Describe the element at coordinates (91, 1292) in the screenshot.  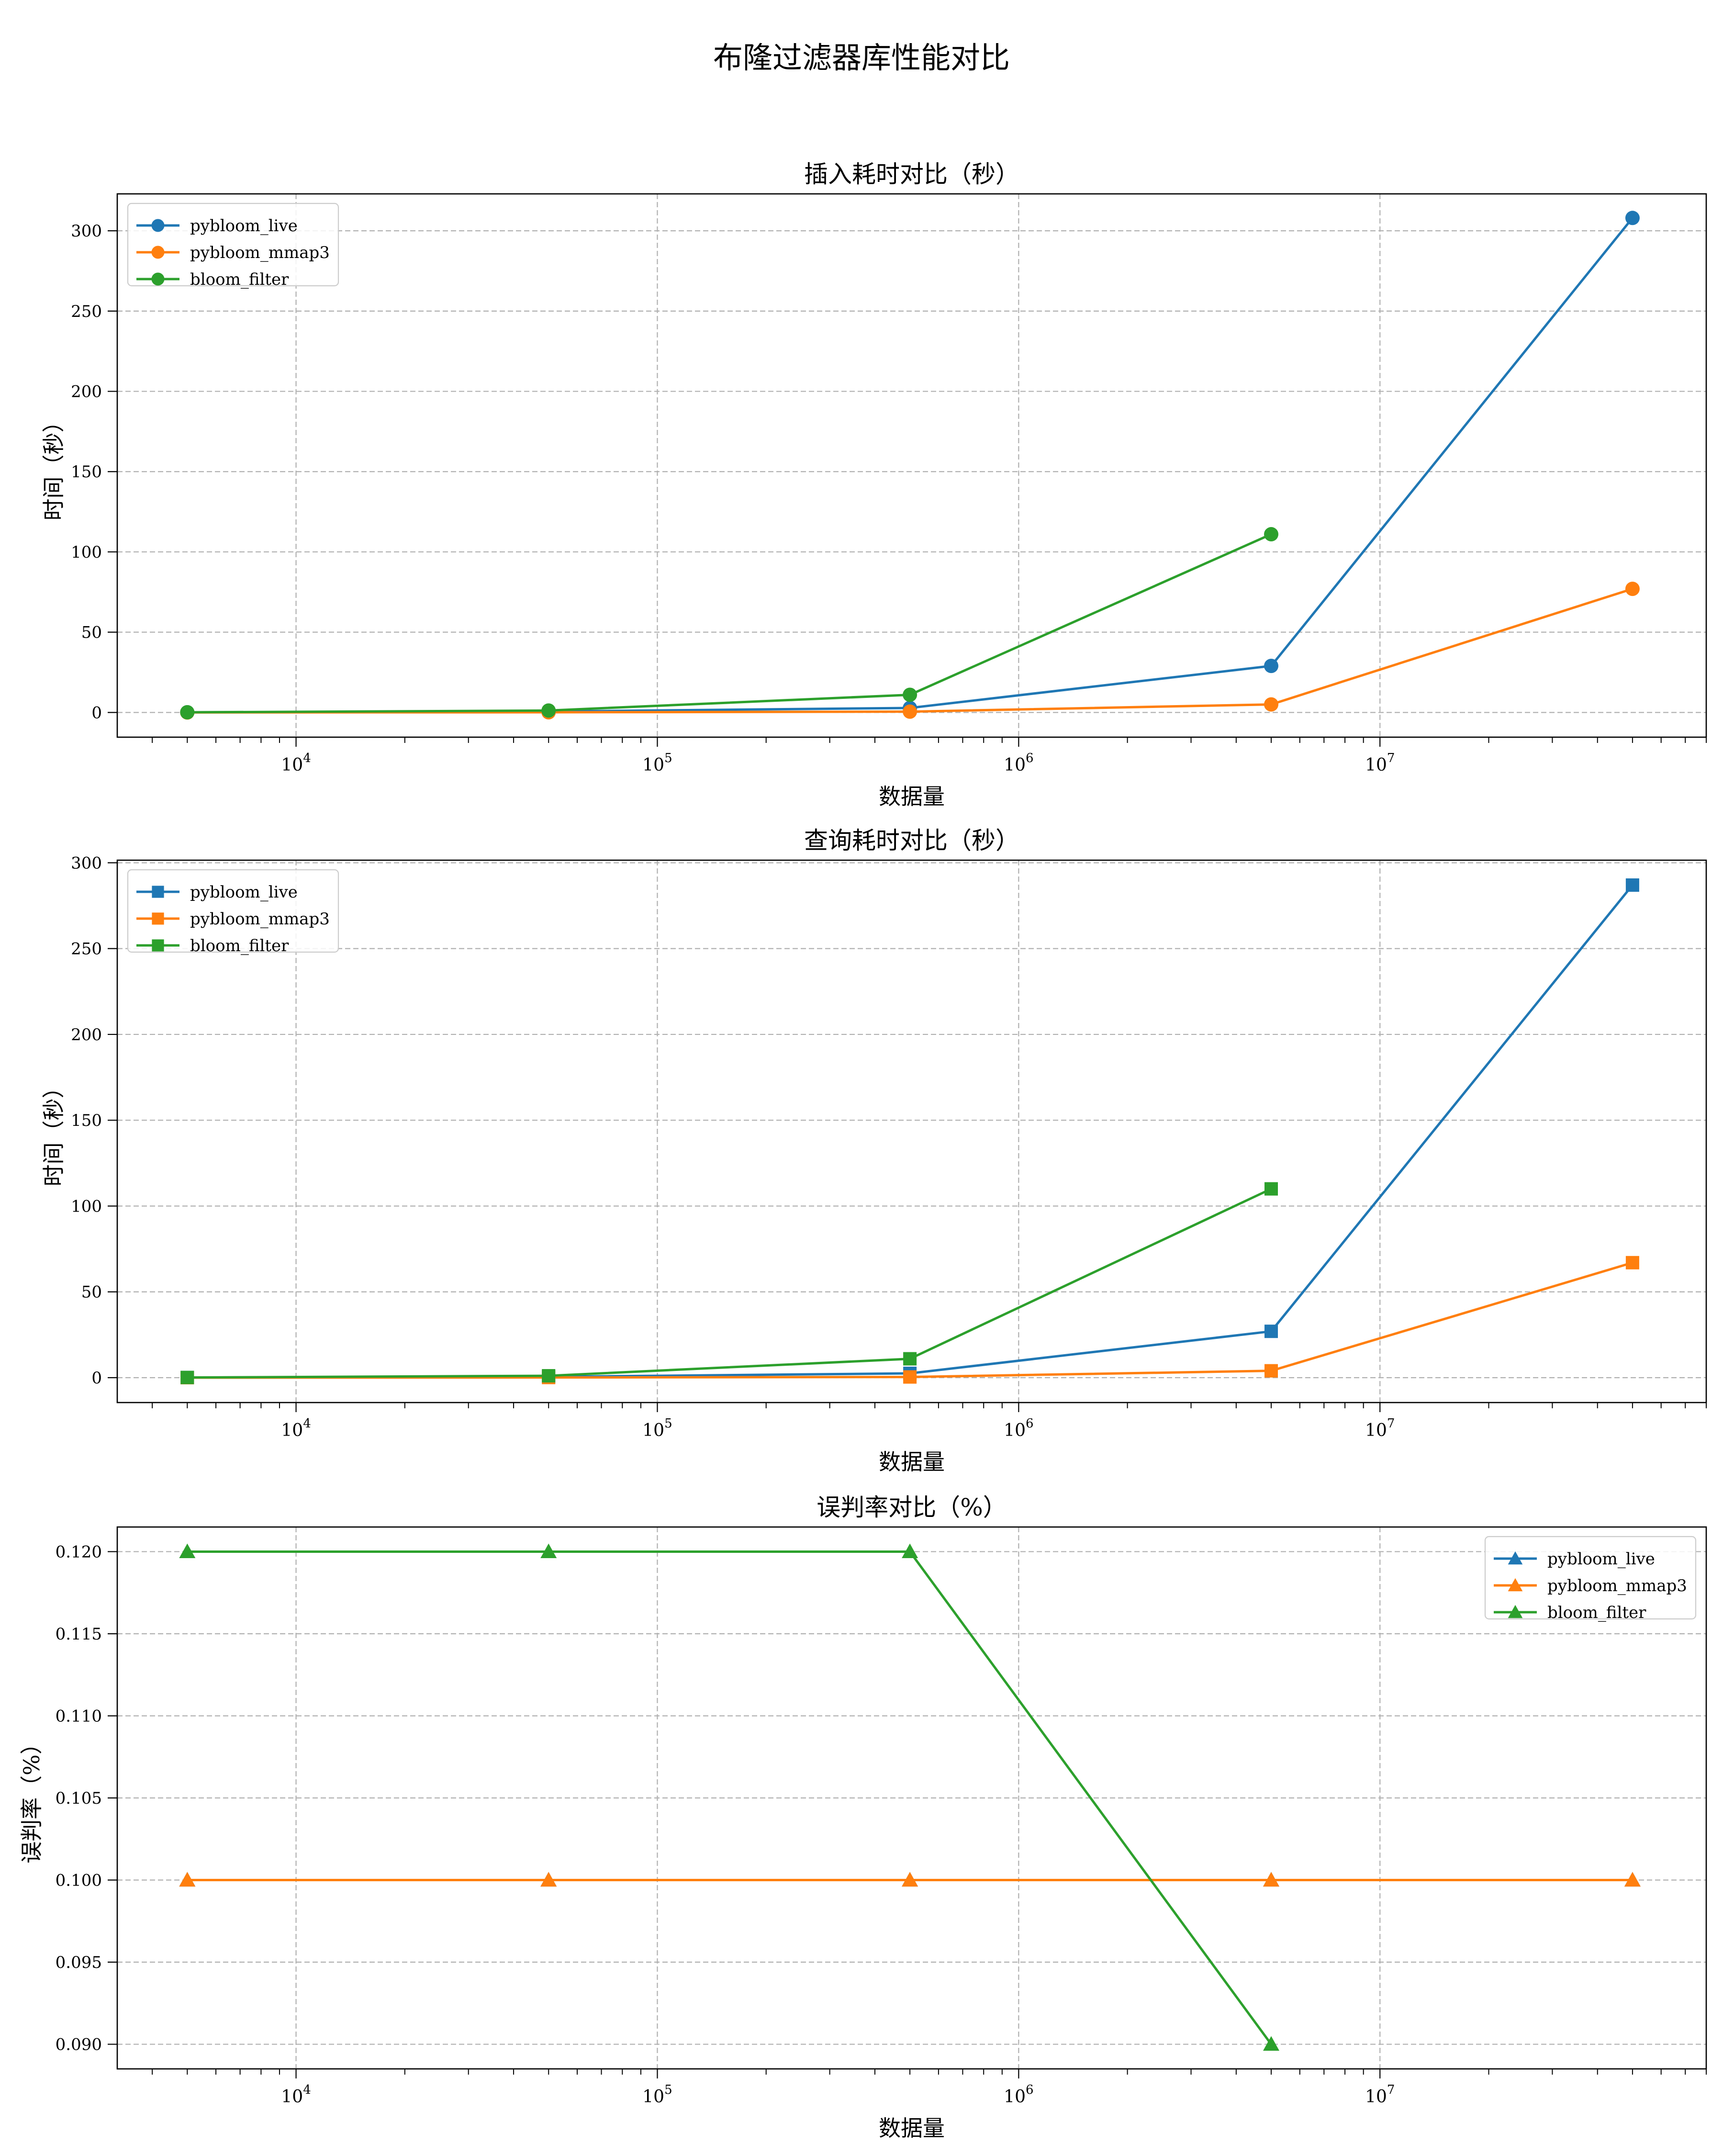
I see `y-tick-label-2: 50` at that location.